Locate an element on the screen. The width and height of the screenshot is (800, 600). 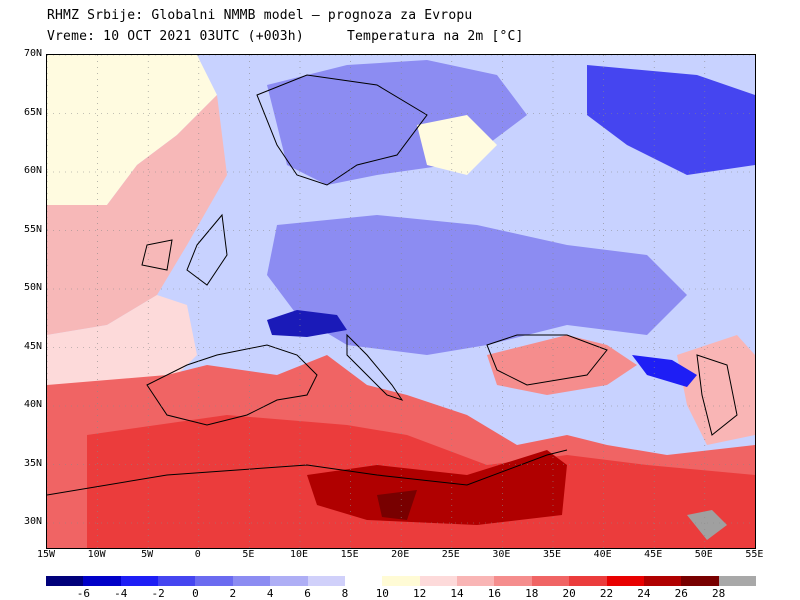
coast-north-africa is located at coordinates (307, 472).